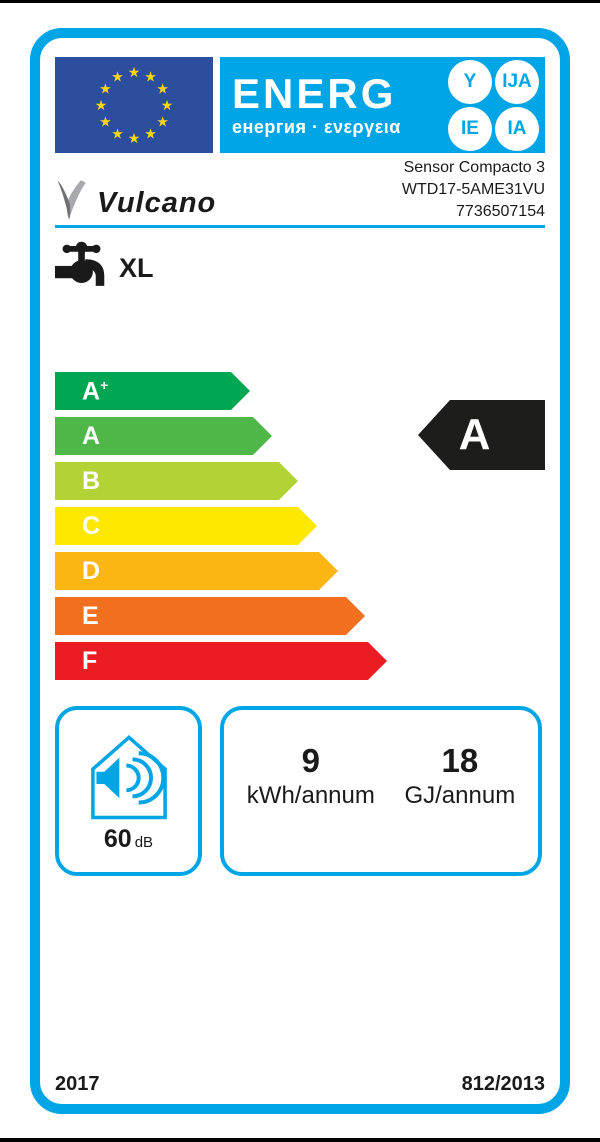 The width and height of the screenshot is (600, 1142). Describe the element at coordinates (300, 1084) in the screenshot. I see `label-footer: 2017 812/2013` at that location.